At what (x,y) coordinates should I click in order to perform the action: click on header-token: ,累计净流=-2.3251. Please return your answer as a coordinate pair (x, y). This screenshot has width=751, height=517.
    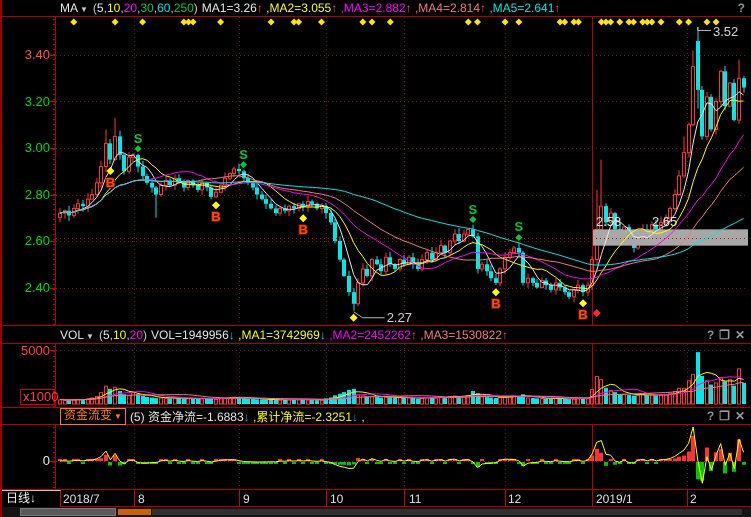
    Looking at the image, I should click on (301, 416).